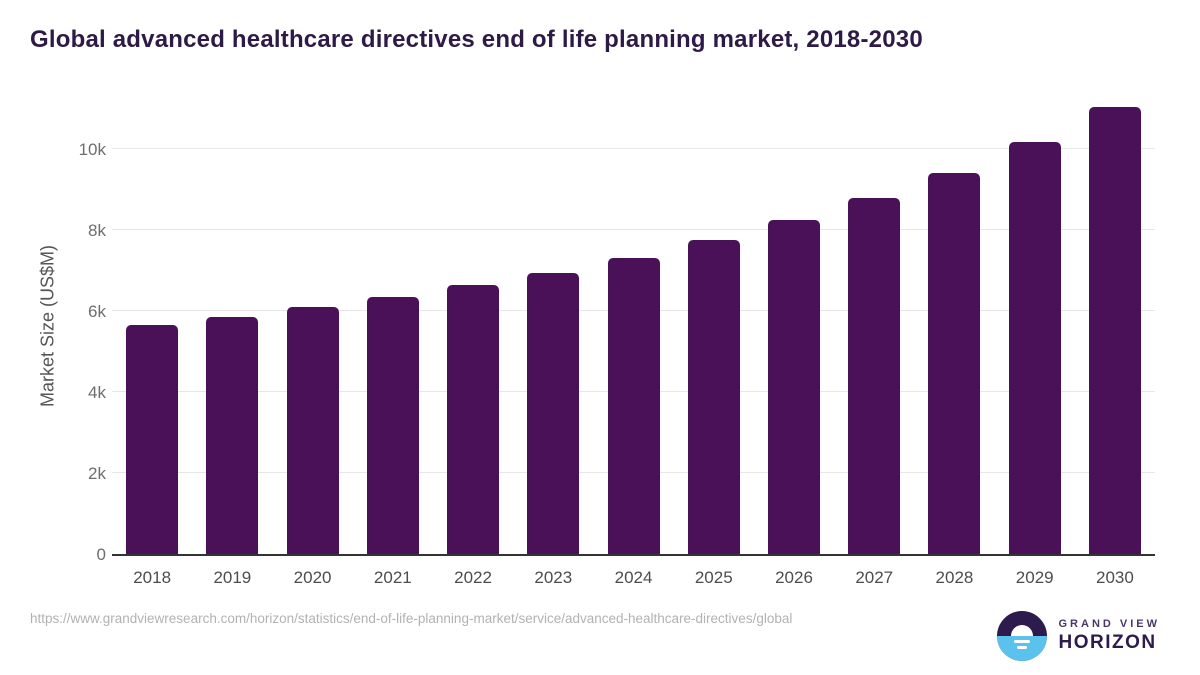  What do you see at coordinates (954, 577) in the screenshot?
I see `x-tick-label-2028: 2028` at bounding box center [954, 577].